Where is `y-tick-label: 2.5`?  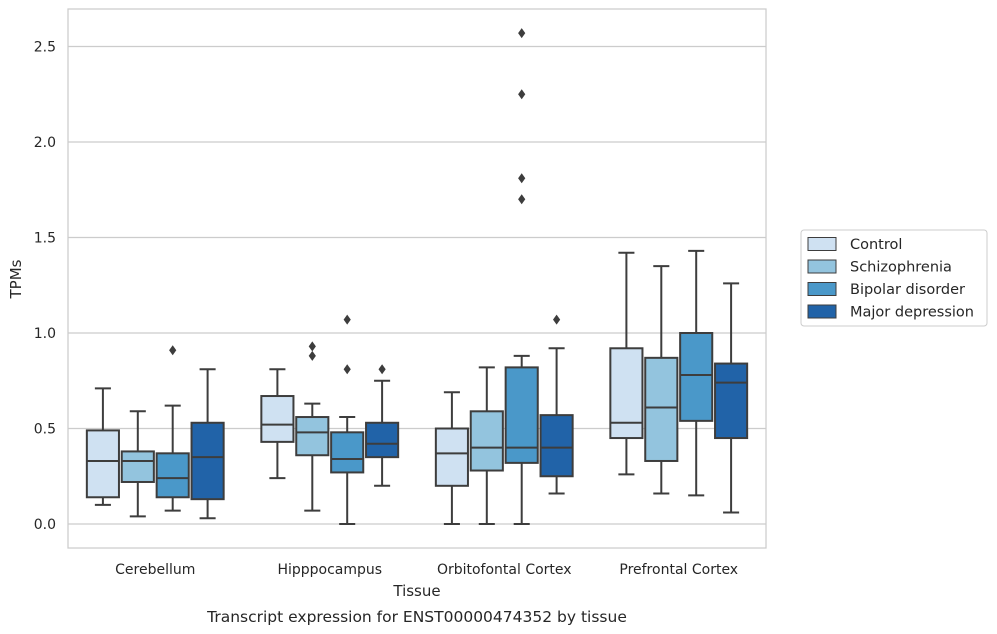 y-tick-label: 2.5 is located at coordinates (45, 48).